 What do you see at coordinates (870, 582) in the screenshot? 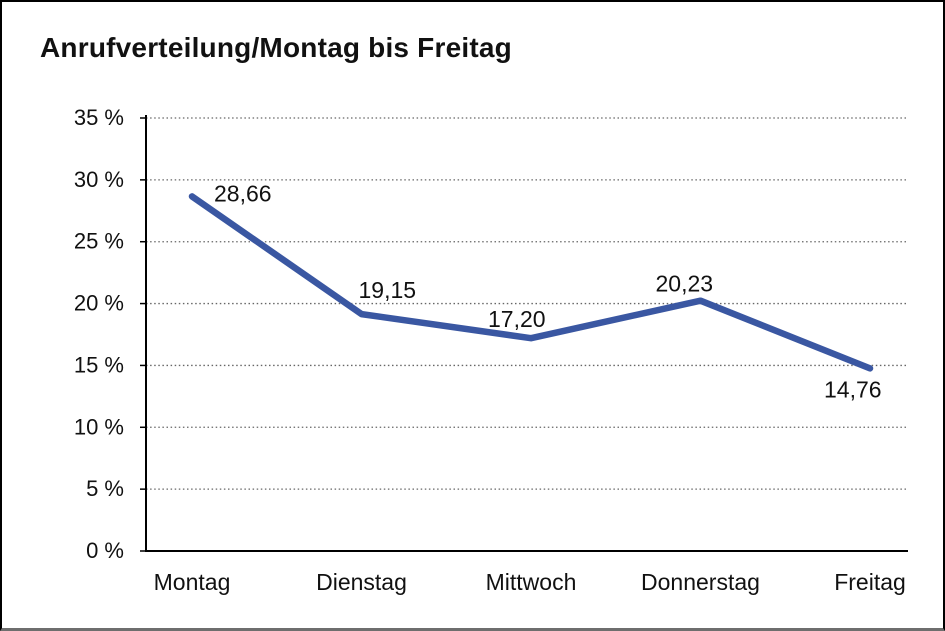
I see `x-category-label: Freitag` at bounding box center [870, 582].